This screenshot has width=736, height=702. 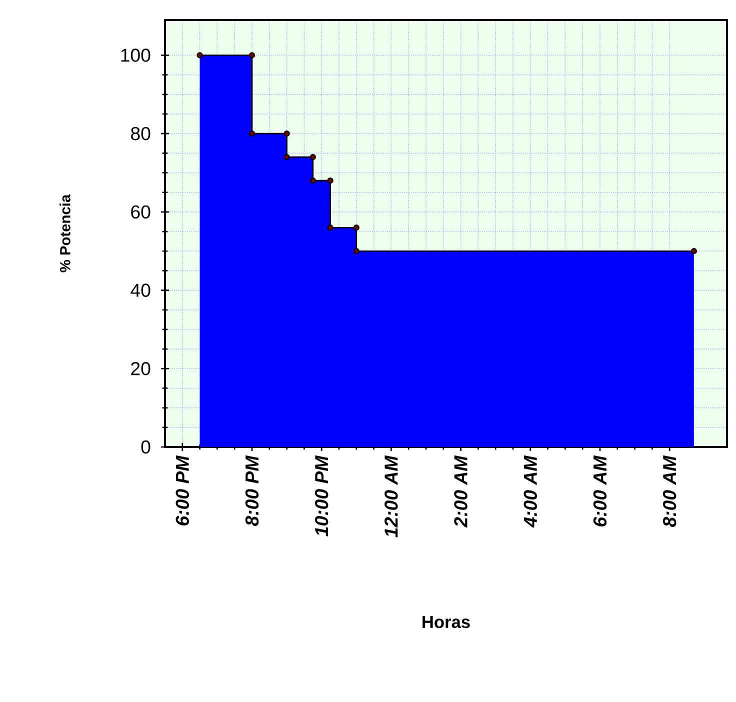 What do you see at coordinates (321, 495) in the screenshot?
I see `x-tick-label: 10:00 PM` at bounding box center [321, 495].